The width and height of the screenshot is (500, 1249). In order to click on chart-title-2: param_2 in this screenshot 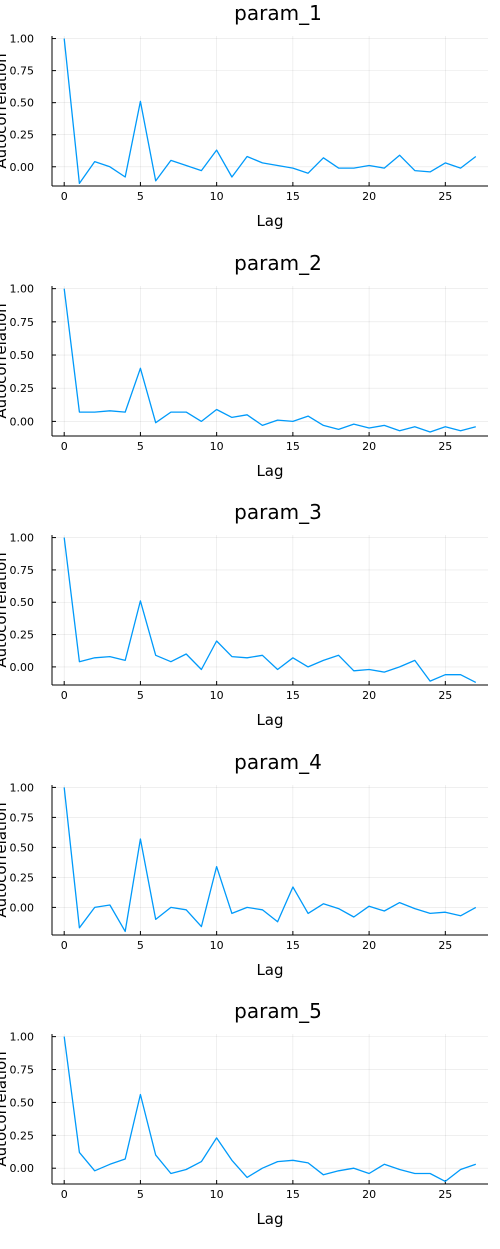, I will do `click(278, 263)`.